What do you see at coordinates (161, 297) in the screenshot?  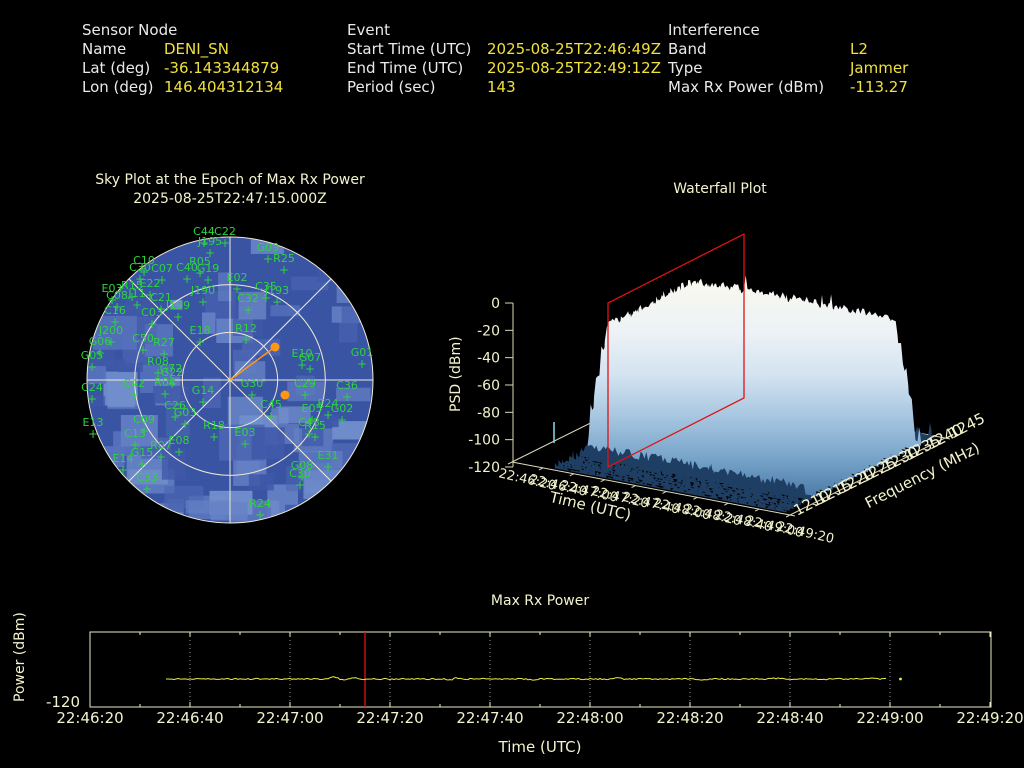 I see `satellite-label: C21` at bounding box center [161, 297].